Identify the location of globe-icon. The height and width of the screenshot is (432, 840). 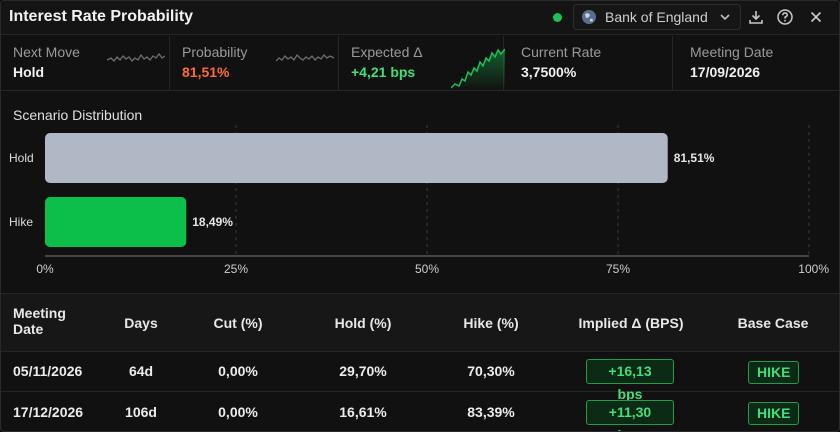
(589, 17).